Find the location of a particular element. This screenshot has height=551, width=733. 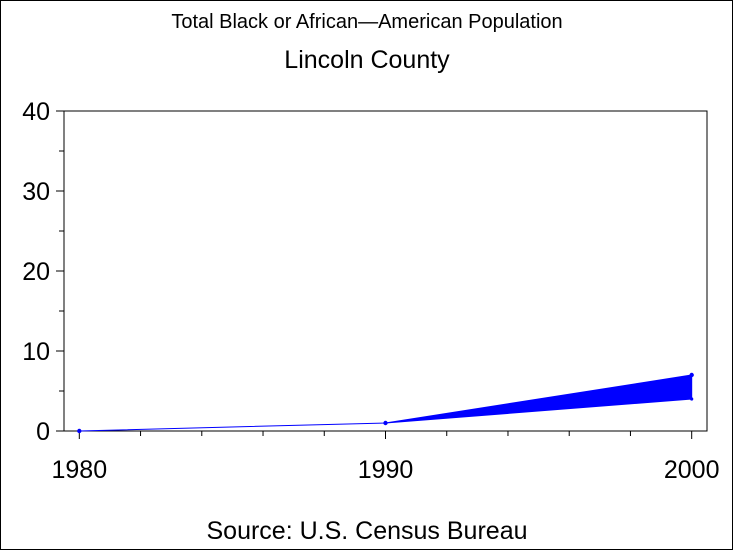

series-0-area is located at coordinates (386, 403).